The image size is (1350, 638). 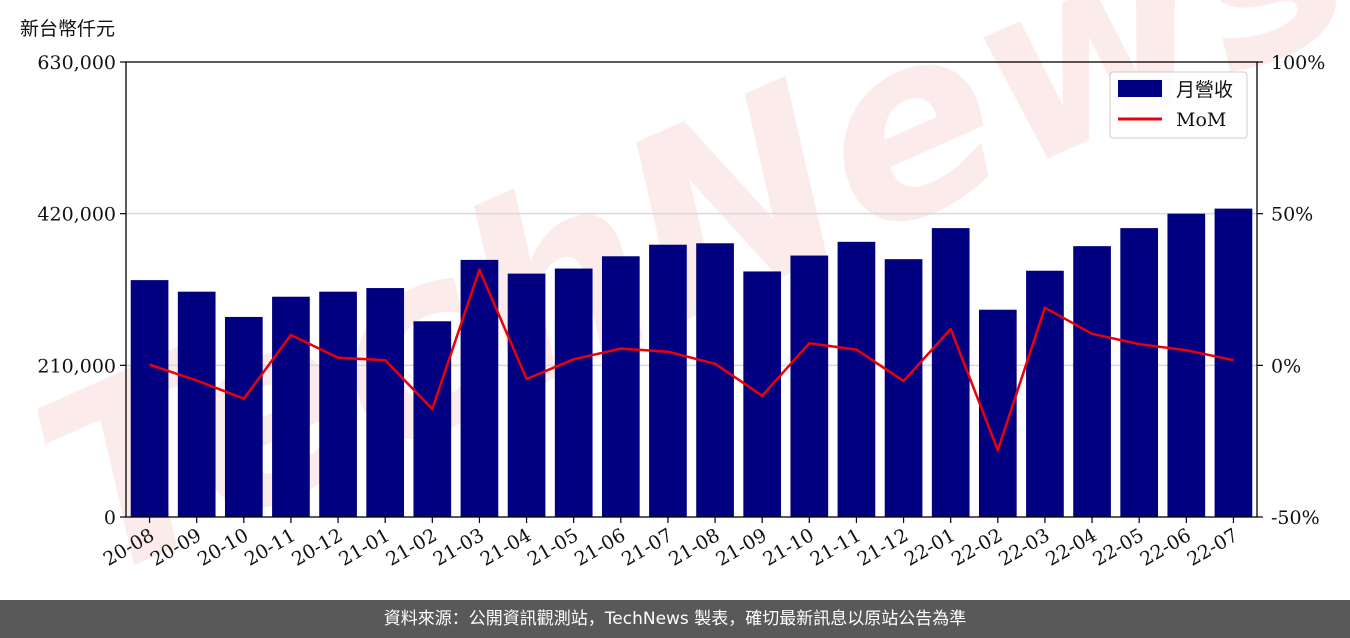 I want to click on x-tick-label: 22-01, so click(x=930, y=547).